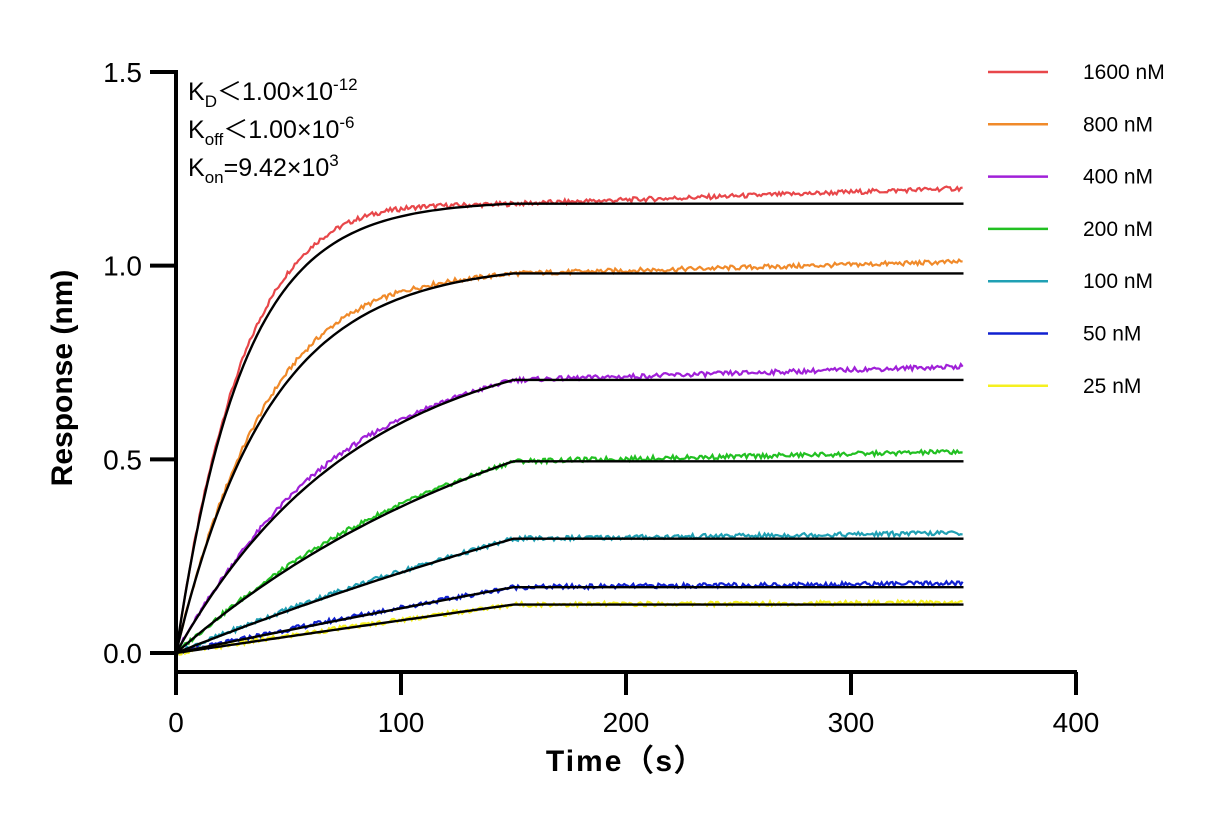  What do you see at coordinates (122, 653) in the screenshot?
I see `y-tick-label: 0.0` at bounding box center [122, 653].